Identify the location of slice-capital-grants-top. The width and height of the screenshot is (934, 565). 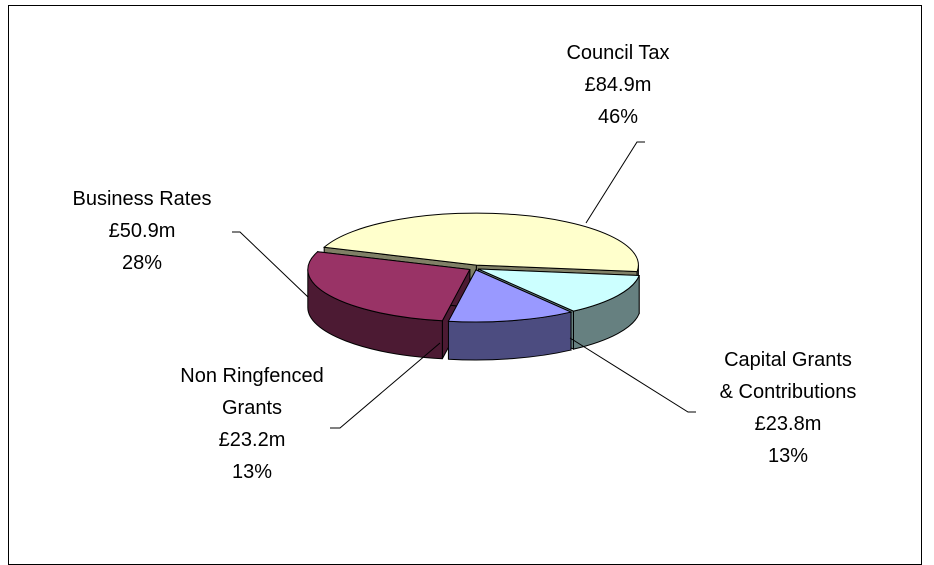
(559, 290).